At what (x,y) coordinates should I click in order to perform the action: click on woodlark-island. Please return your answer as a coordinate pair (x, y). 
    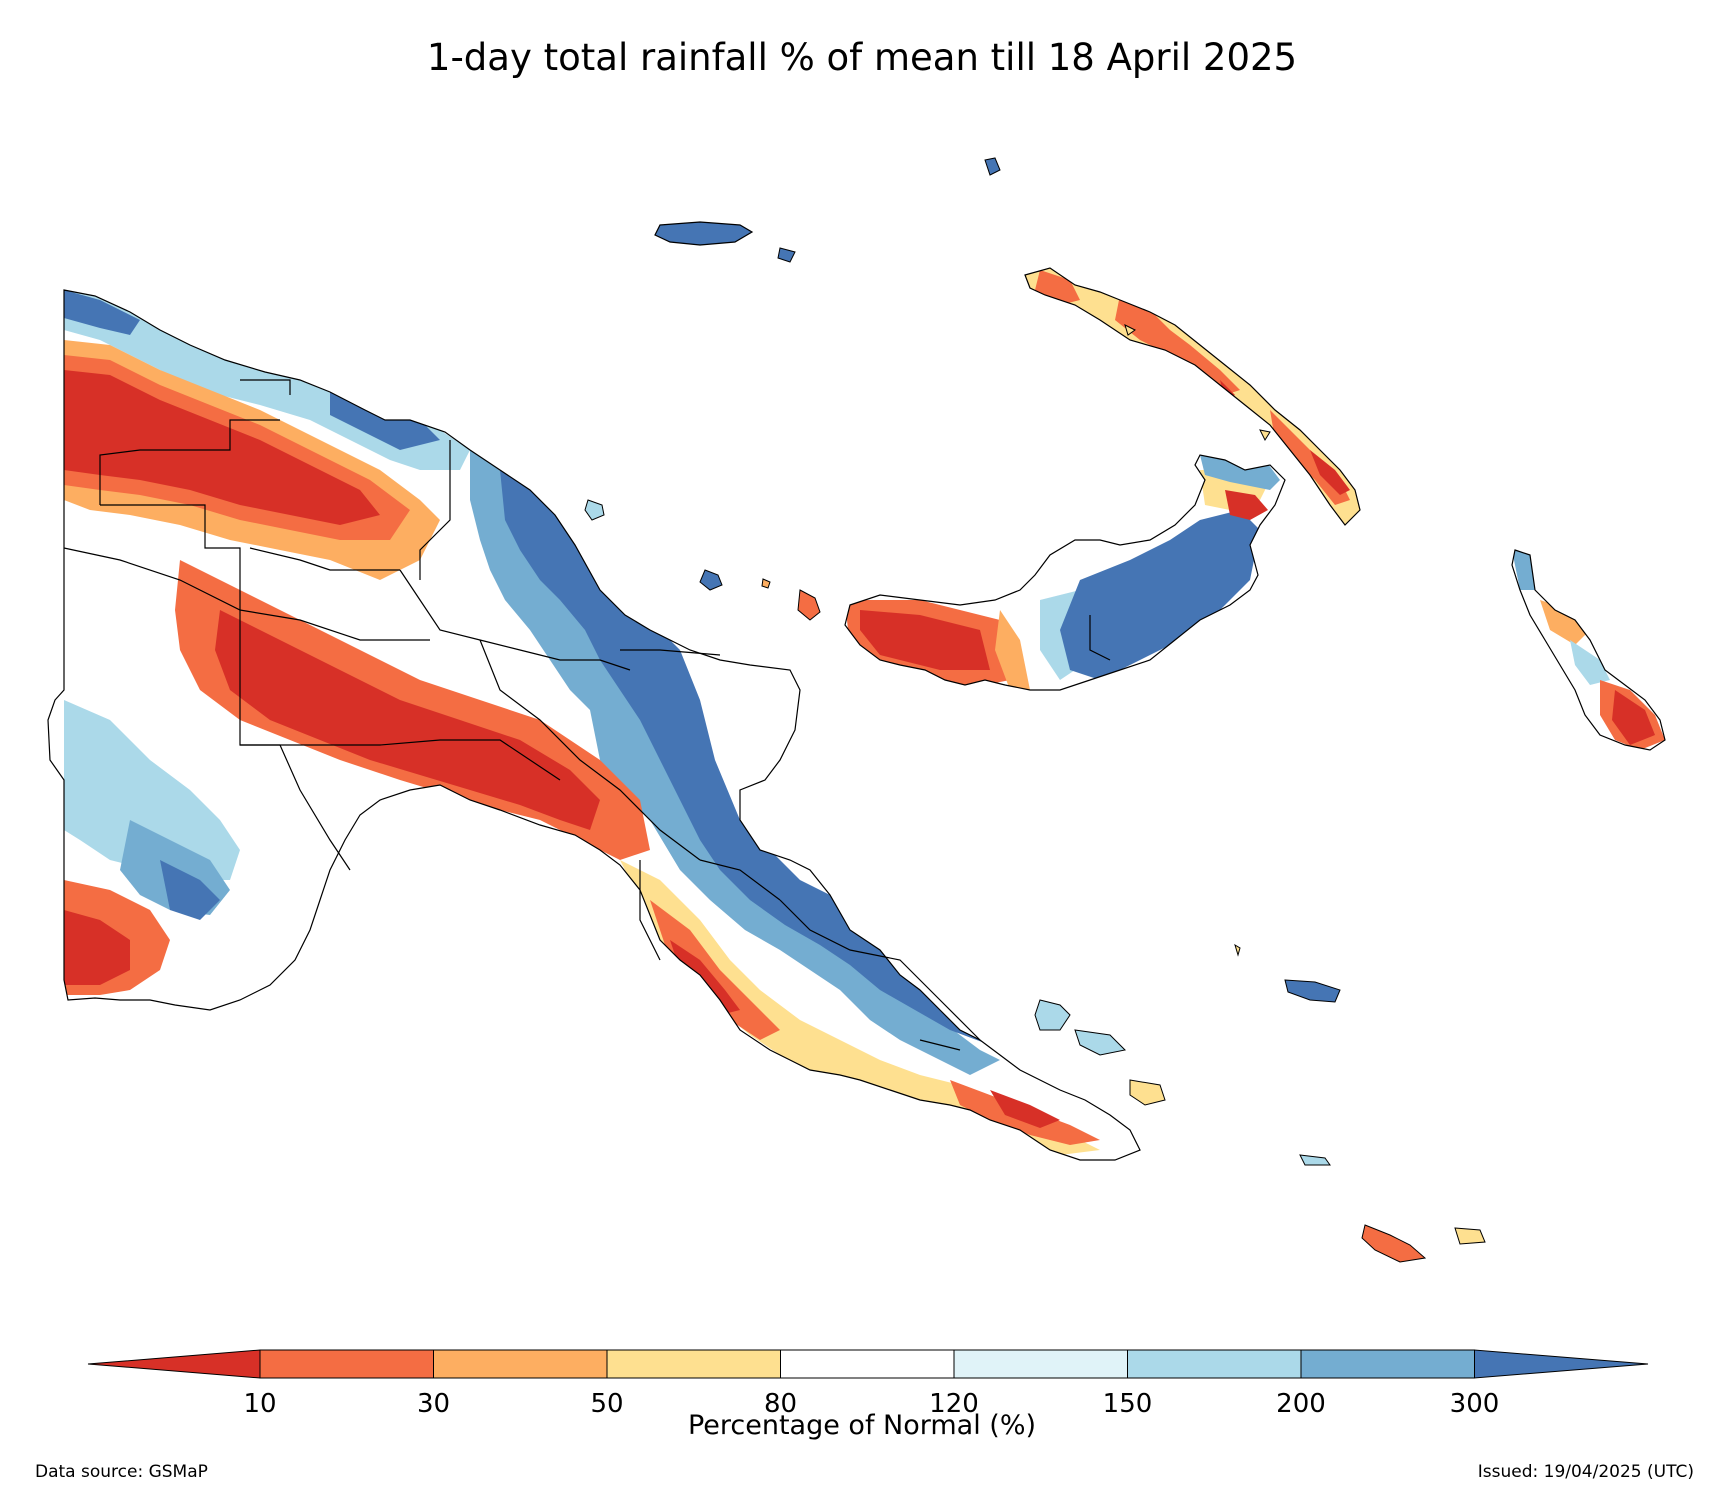
    Looking at the image, I should click on (1312, 991).